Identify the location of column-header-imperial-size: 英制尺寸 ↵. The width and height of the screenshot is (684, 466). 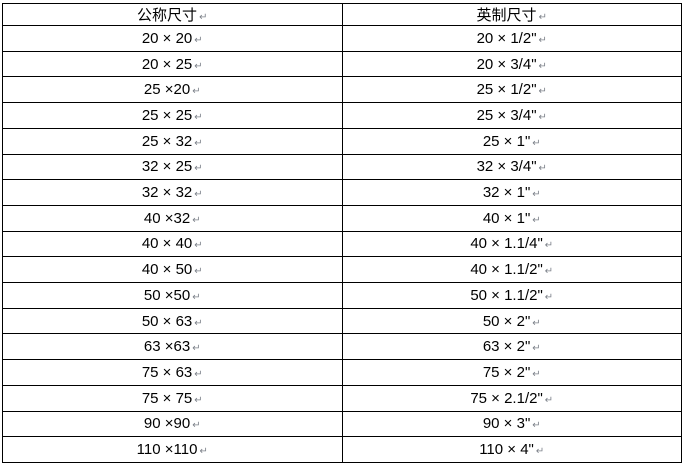
(511, 14).